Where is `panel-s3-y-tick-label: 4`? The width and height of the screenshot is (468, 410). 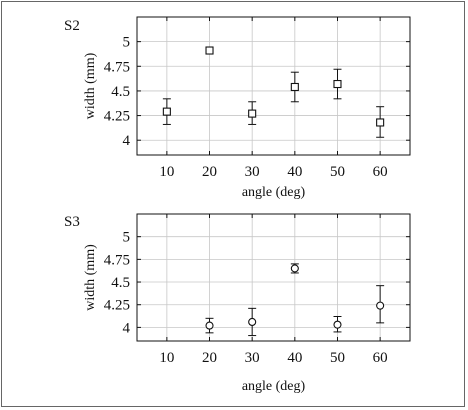 panel-s3-y-tick-label: 4 is located at coordinates (127, 328).